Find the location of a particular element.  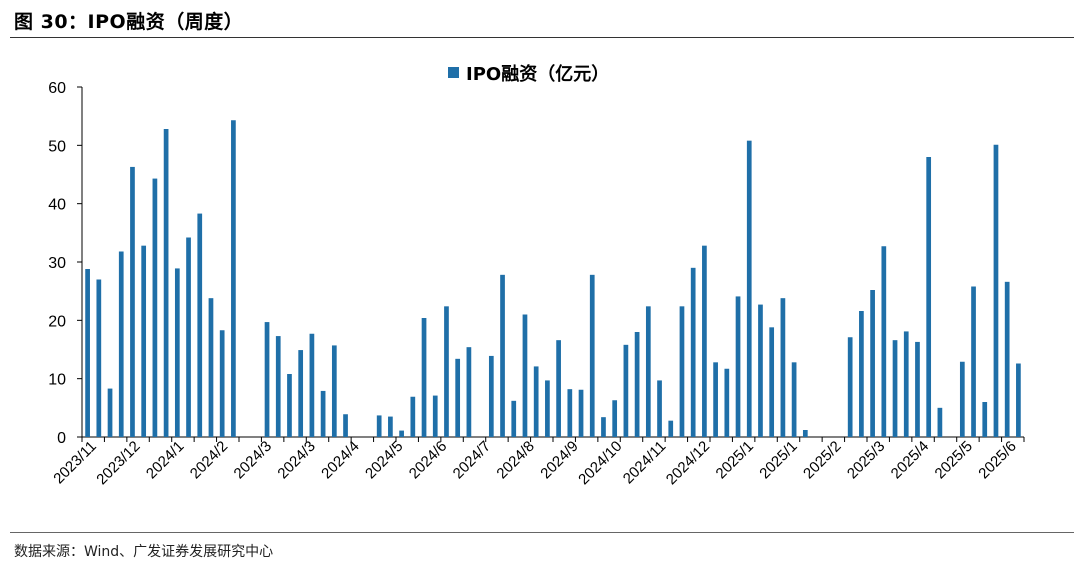

y-tick-label: 50 is located at coordinates (57, 146).